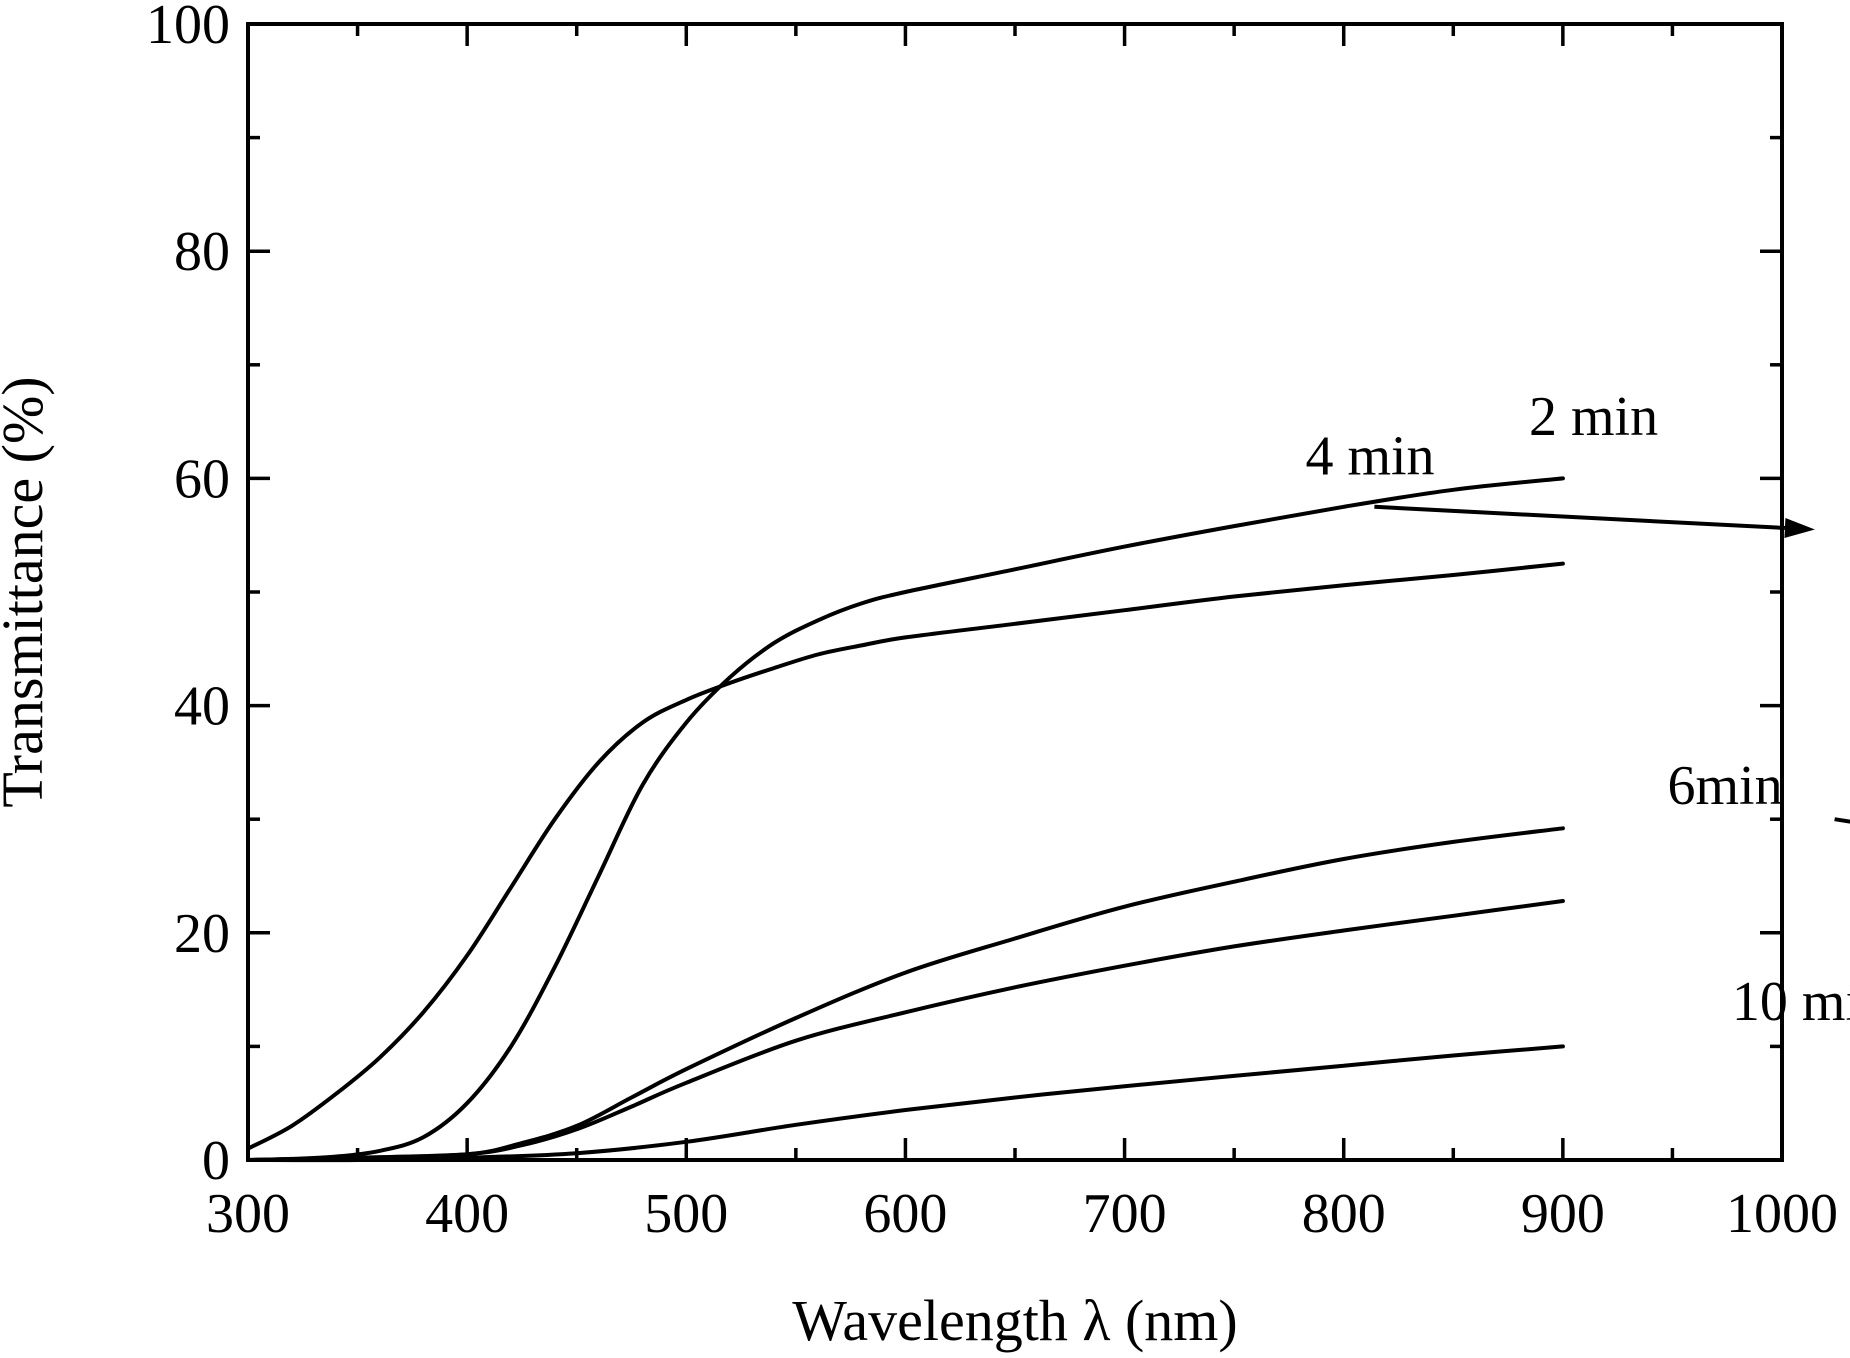 The width and height of the screenshot is (1850, 1358). Describe the element at coordinates (202, 934) in the screenshot. I see `y-tick-label: 20` at that location.